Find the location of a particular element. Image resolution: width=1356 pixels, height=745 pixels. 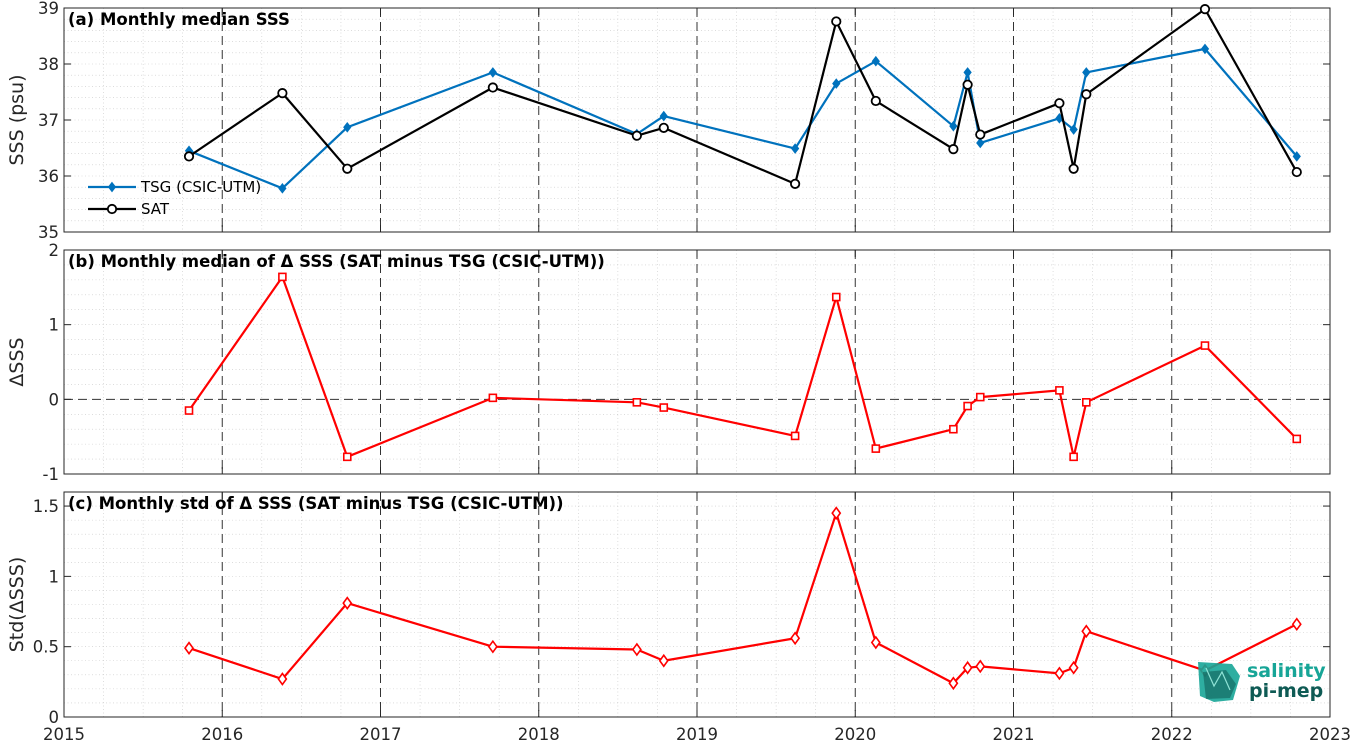

y-tick-label: -1 is located at coordinates (51, 474).